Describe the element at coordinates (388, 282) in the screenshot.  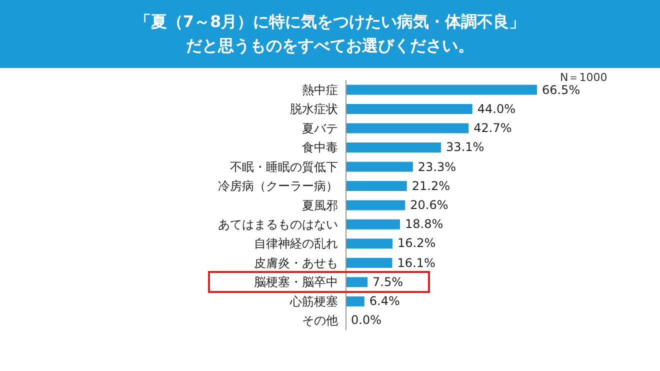
I see `data-label: 7.5%` at that location.